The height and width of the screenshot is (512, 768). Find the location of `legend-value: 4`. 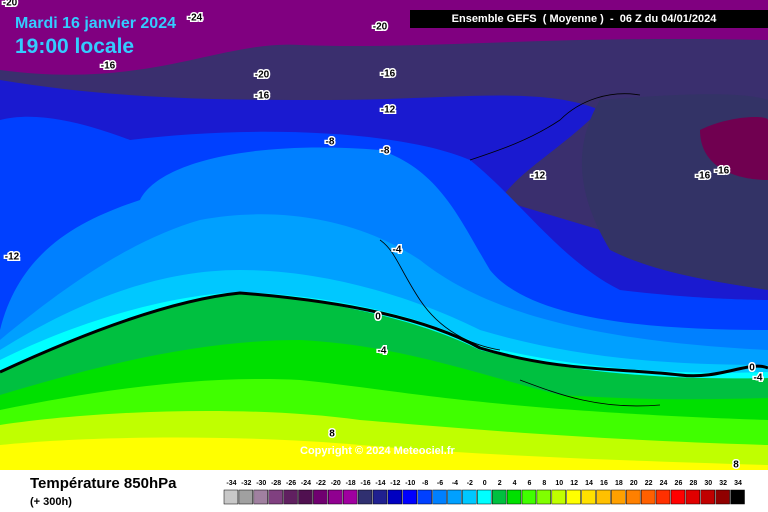

legend-value: 4 is located at coordinates (515, 483).